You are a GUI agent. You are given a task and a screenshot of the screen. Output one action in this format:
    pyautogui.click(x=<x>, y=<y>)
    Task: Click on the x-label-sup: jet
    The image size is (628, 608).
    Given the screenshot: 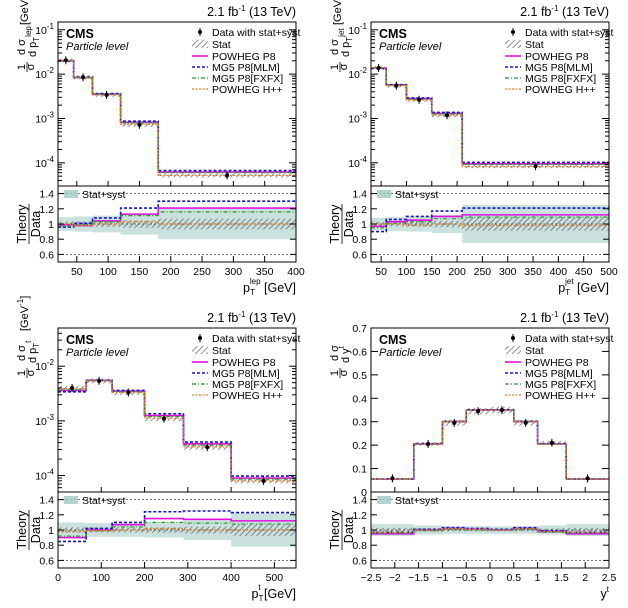 What is the action you would take?
    pyautogui.click(x=569, y=281)
    